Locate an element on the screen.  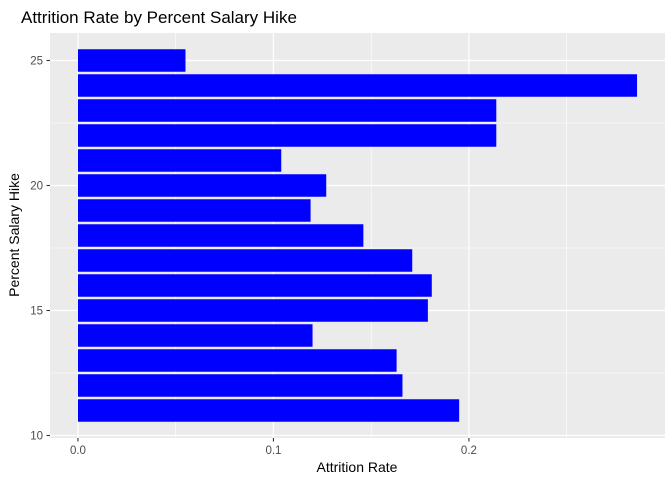
x-axis-title: Attrition Rate is located at coordinates (357, 467).